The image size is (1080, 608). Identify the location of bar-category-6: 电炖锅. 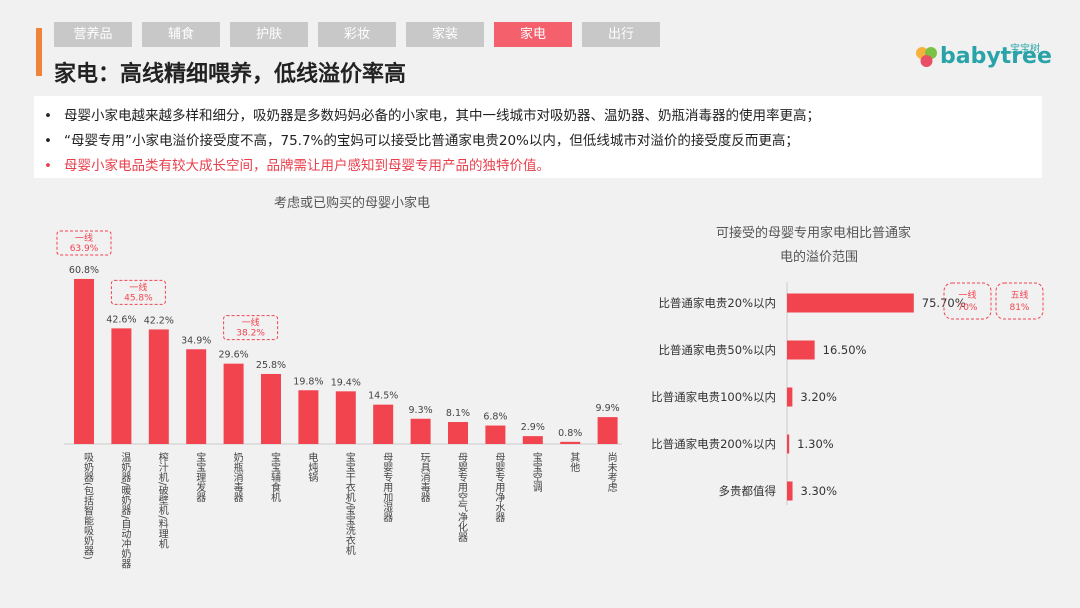
(312, 467).